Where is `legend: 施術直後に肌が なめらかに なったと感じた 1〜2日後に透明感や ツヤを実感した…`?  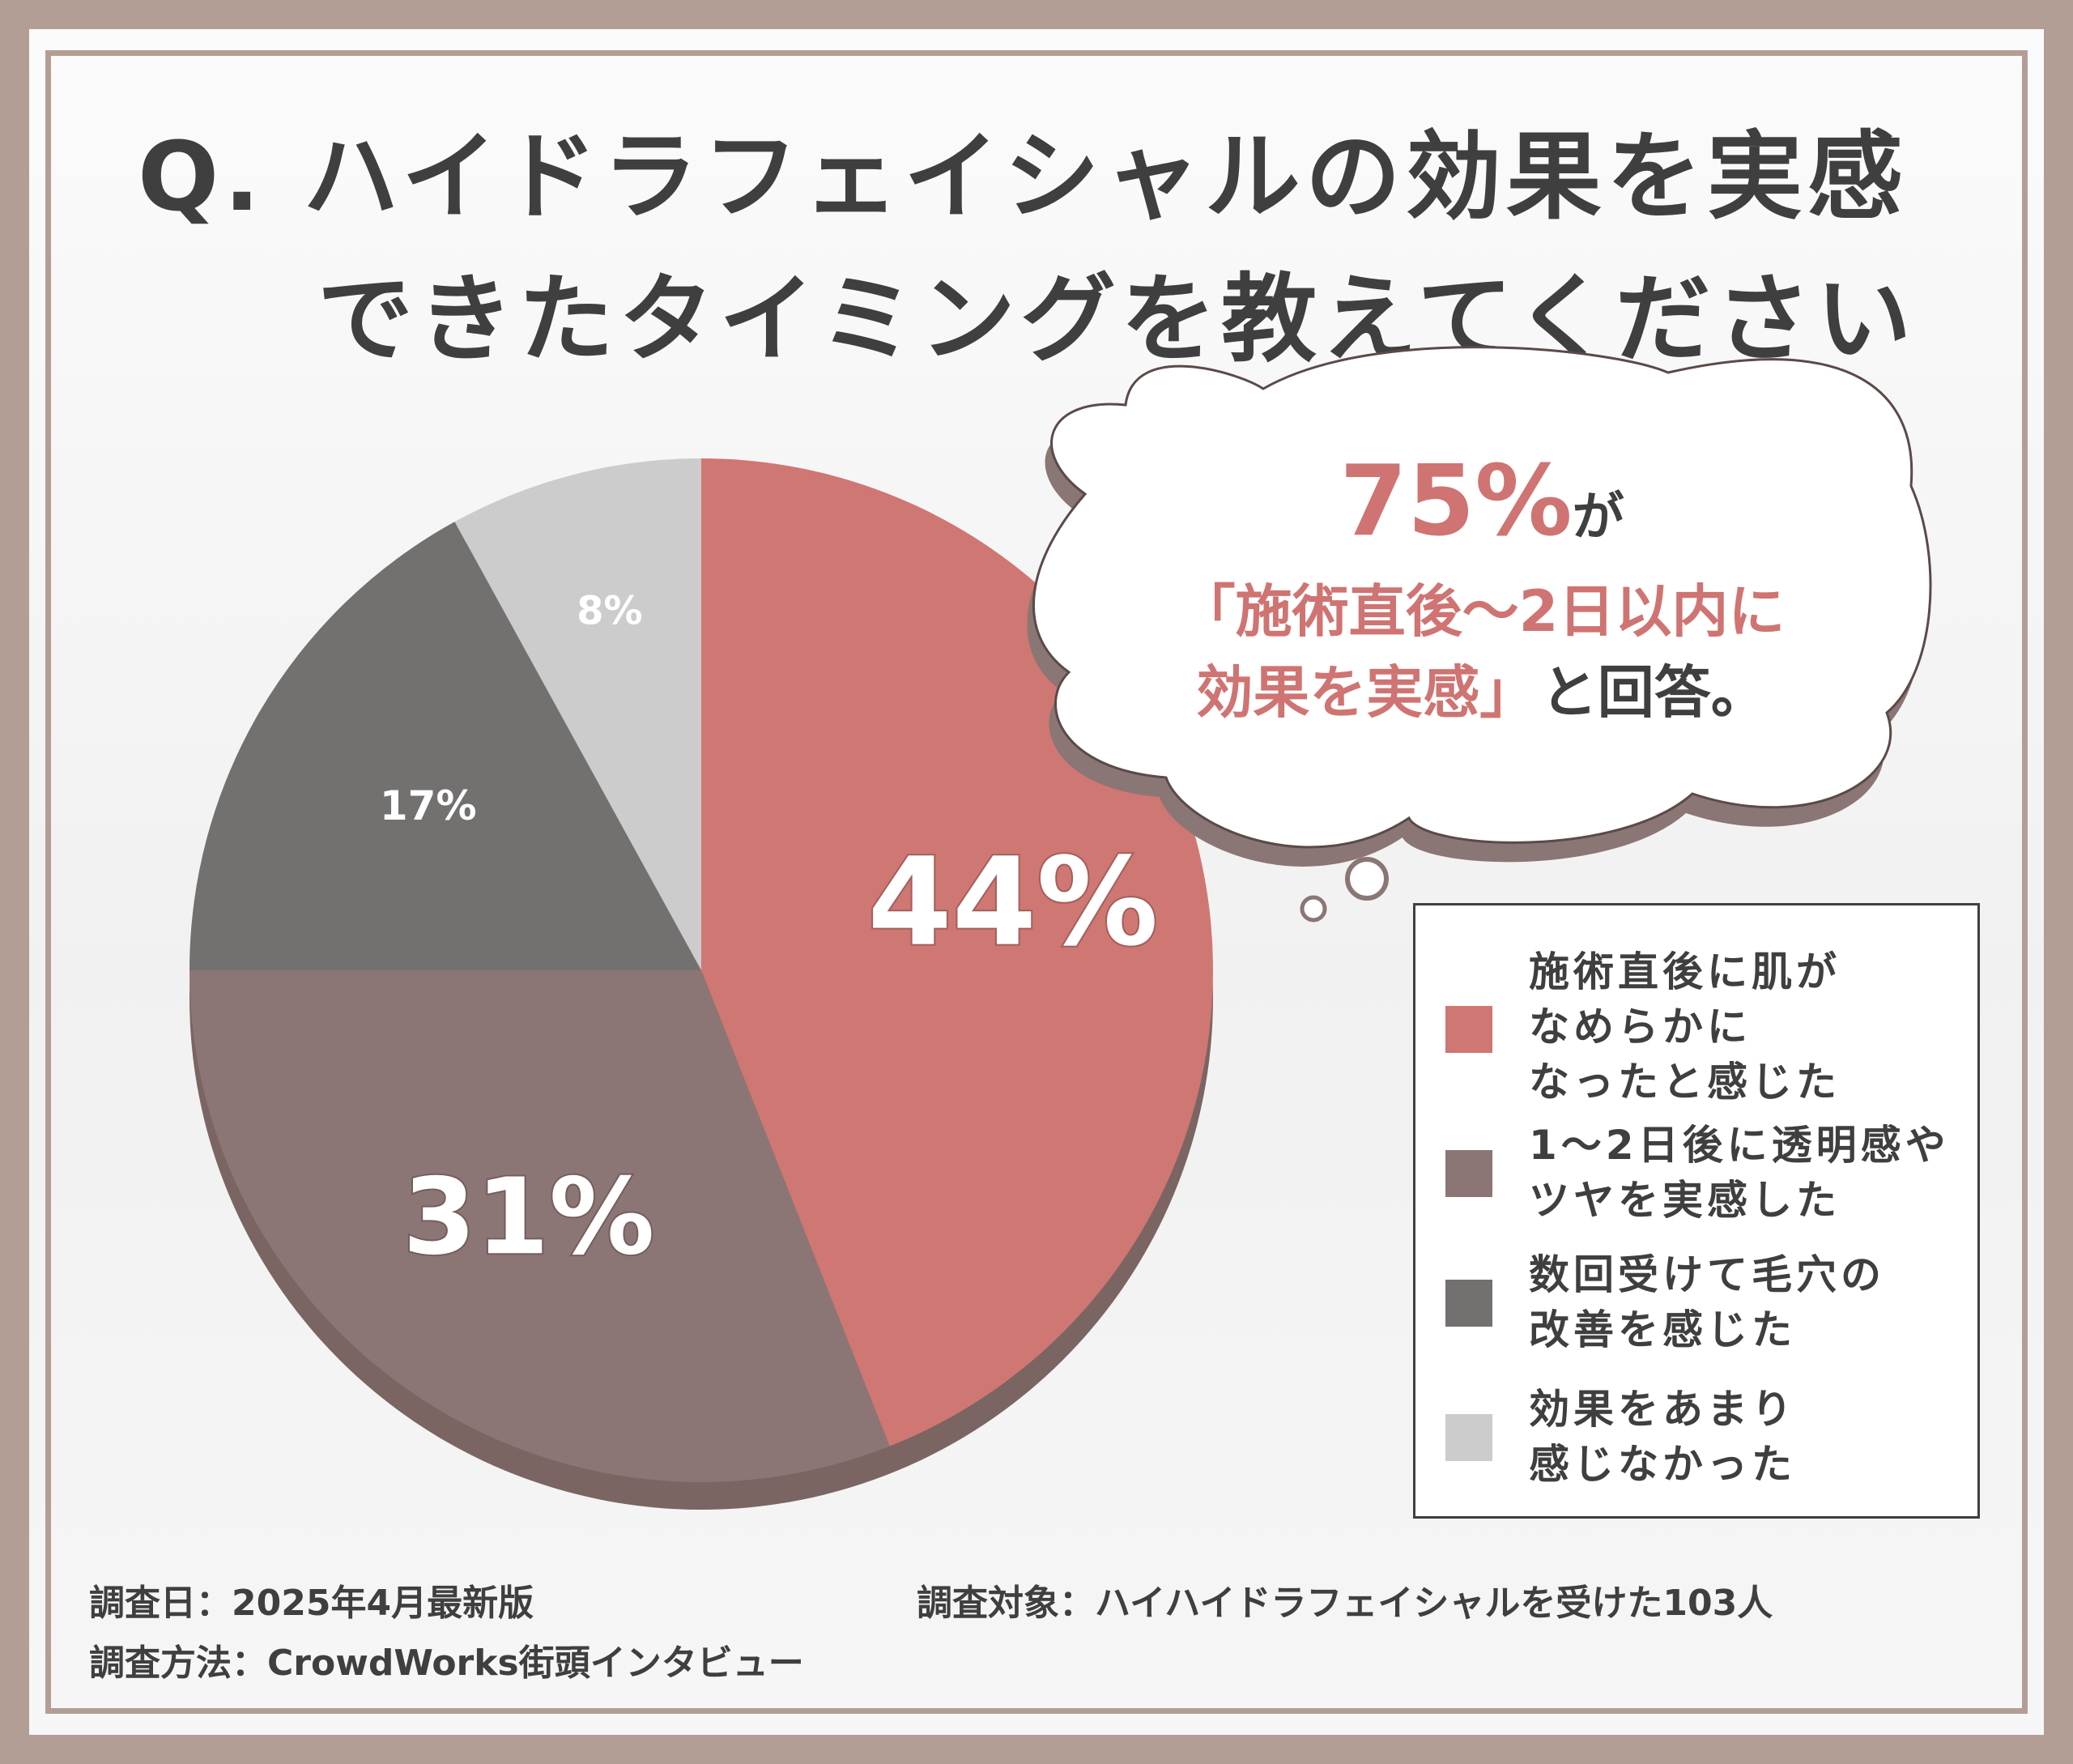
legend: 施術直後に肌が なめらかに なったと感じた 1〜2日後に透明感や ツヤを実感した… is located at coordinates (1696, 1211).